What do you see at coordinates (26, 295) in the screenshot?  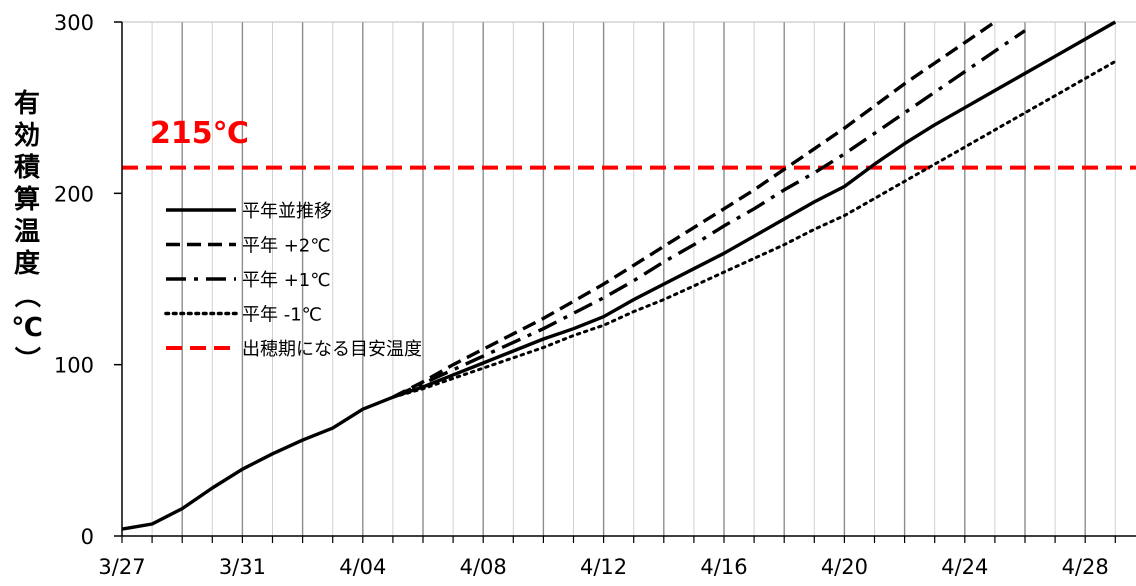 I see `y-axis-title-char: （` at bounding box center [26, 295].